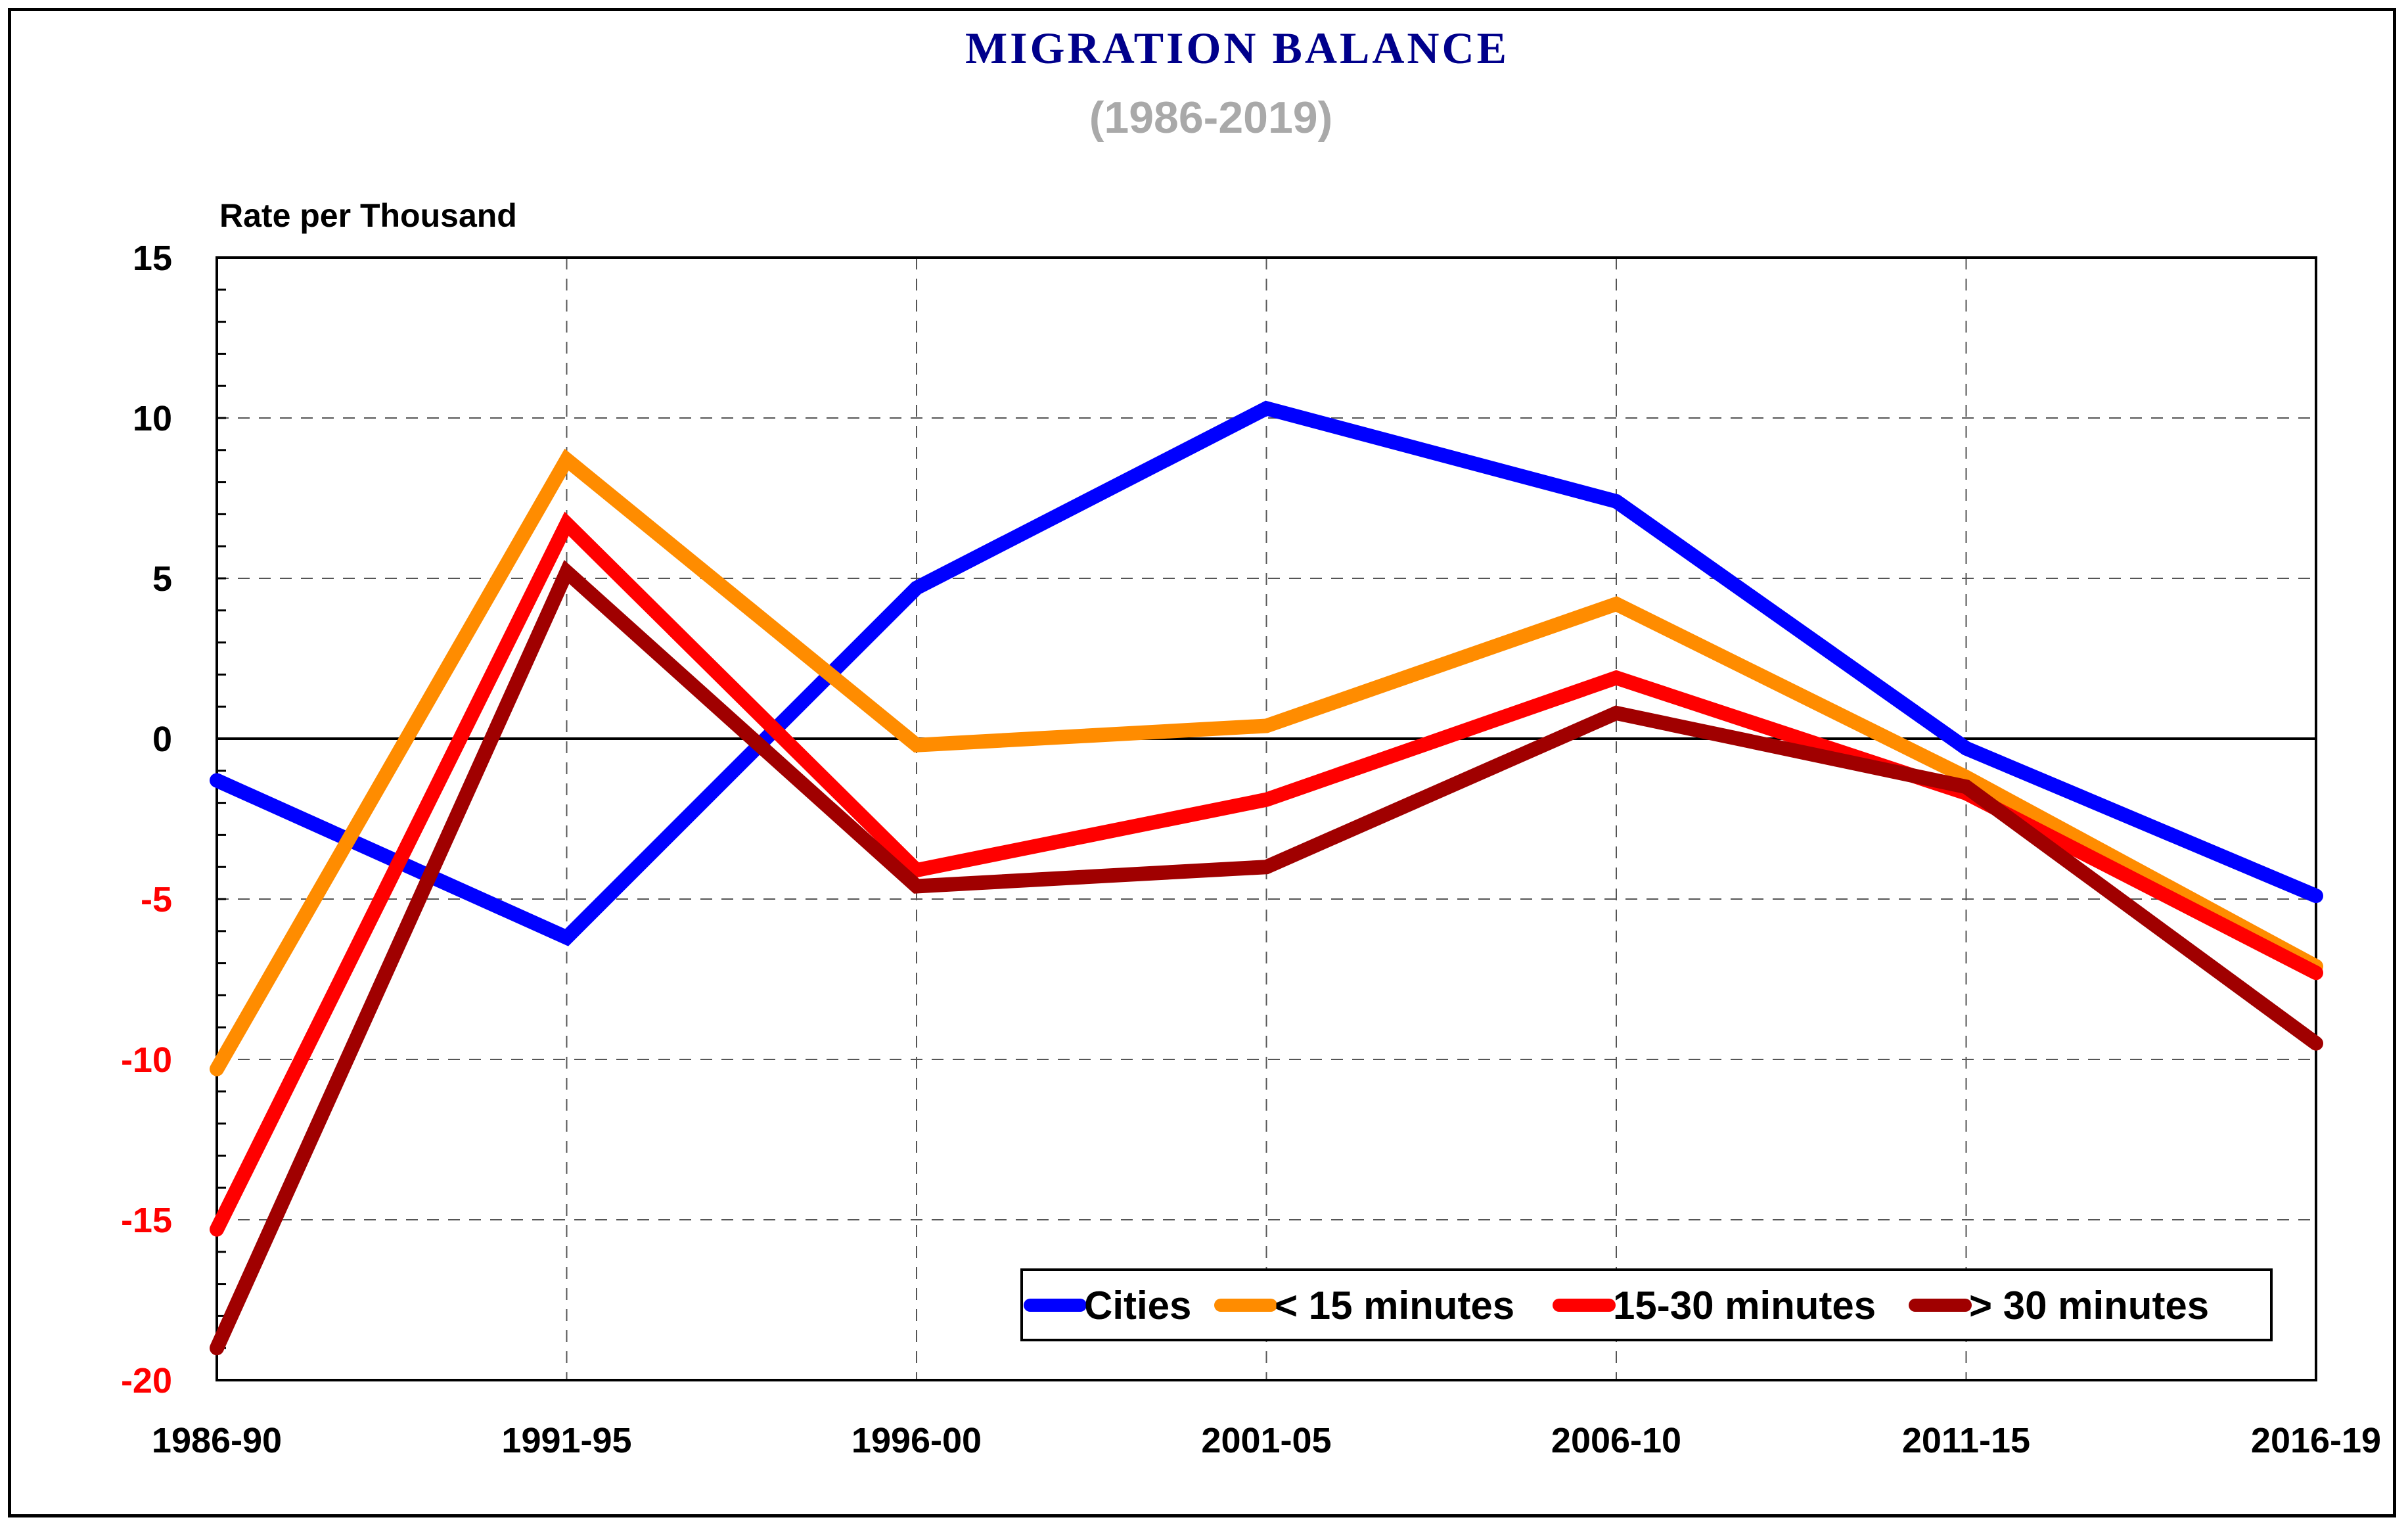  What do you see at coordinates (2089, 1306) in the screenshot?
I see `legend-label: > 30 minutes` at bounding box center [2089, 1306].